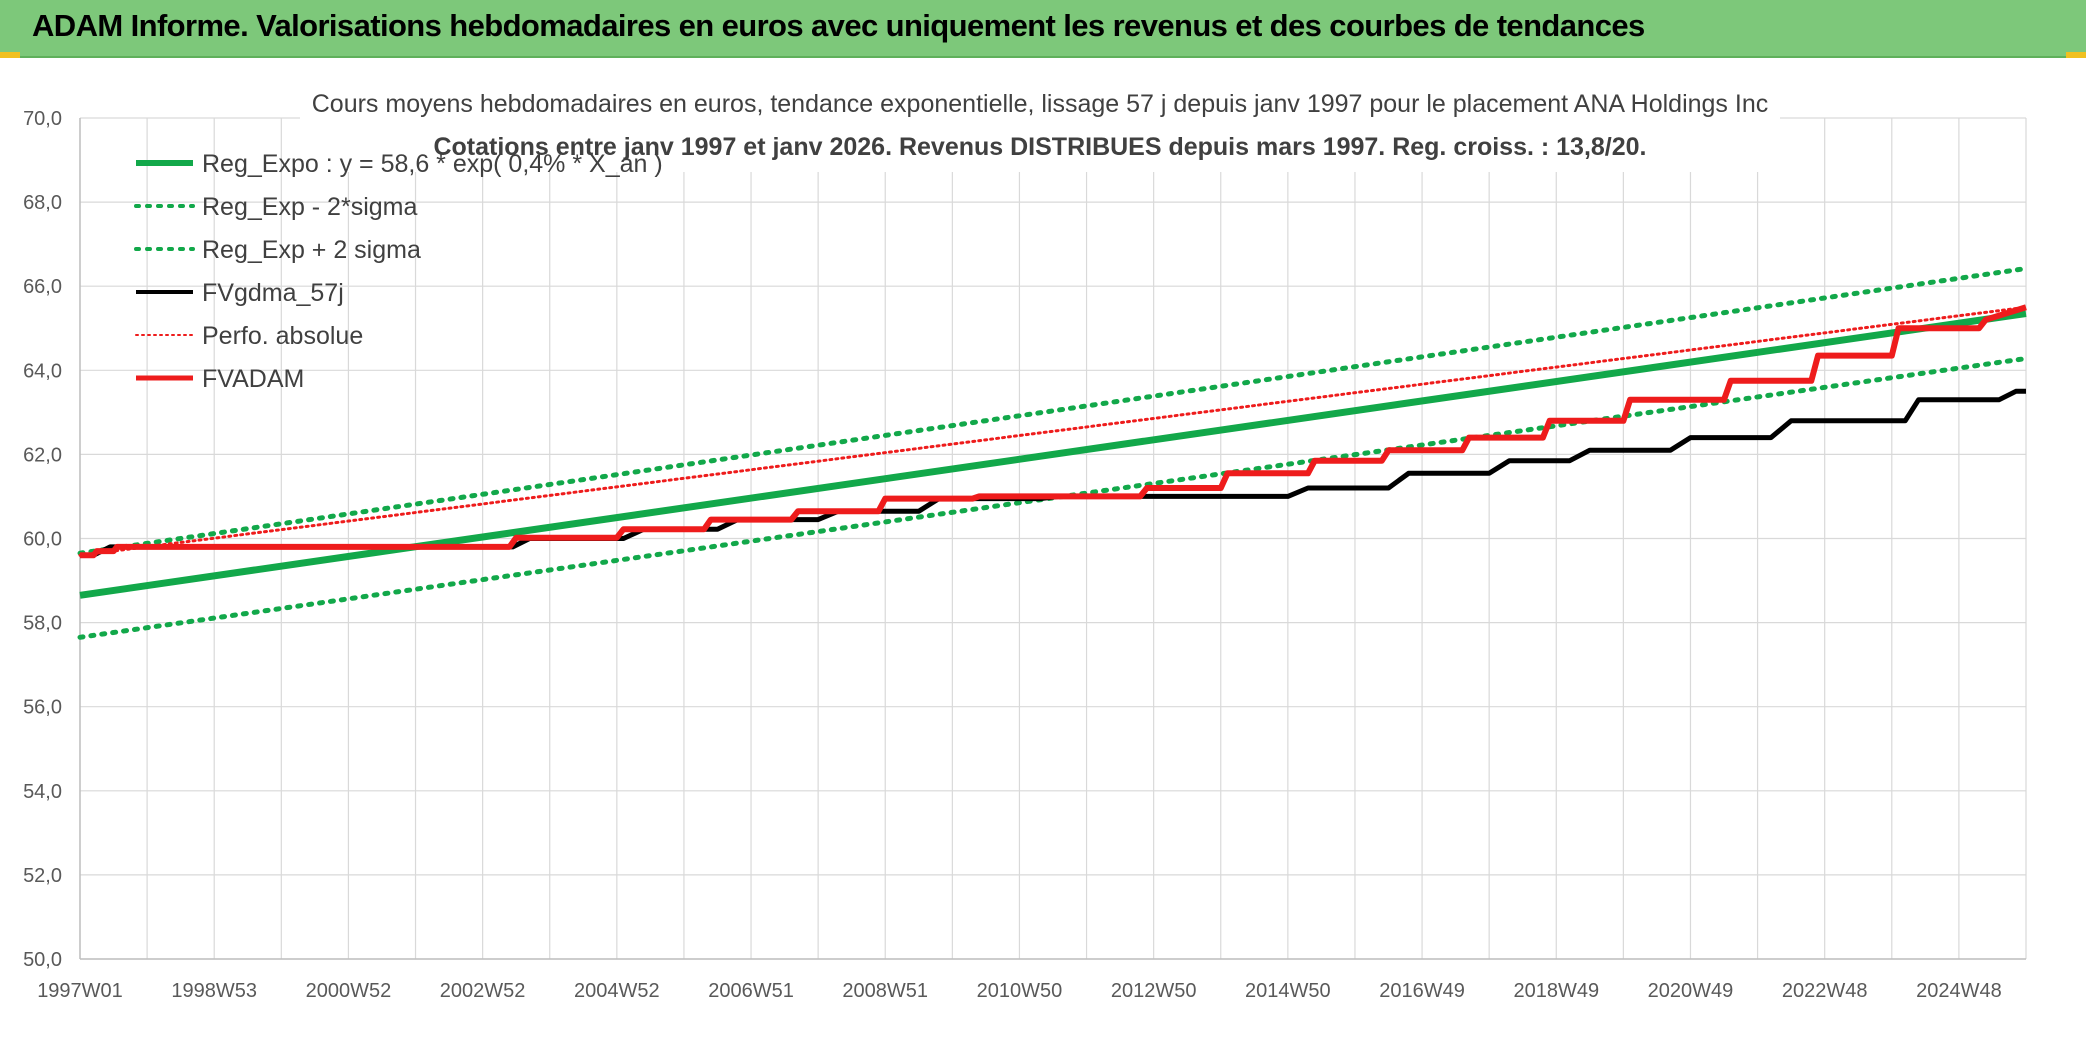 The height and width of the screenshot is (1037, 2086). Describe the element at coordinates (42, 708) in the screenshot. I see `y-tick-label: 56,0` at that location.